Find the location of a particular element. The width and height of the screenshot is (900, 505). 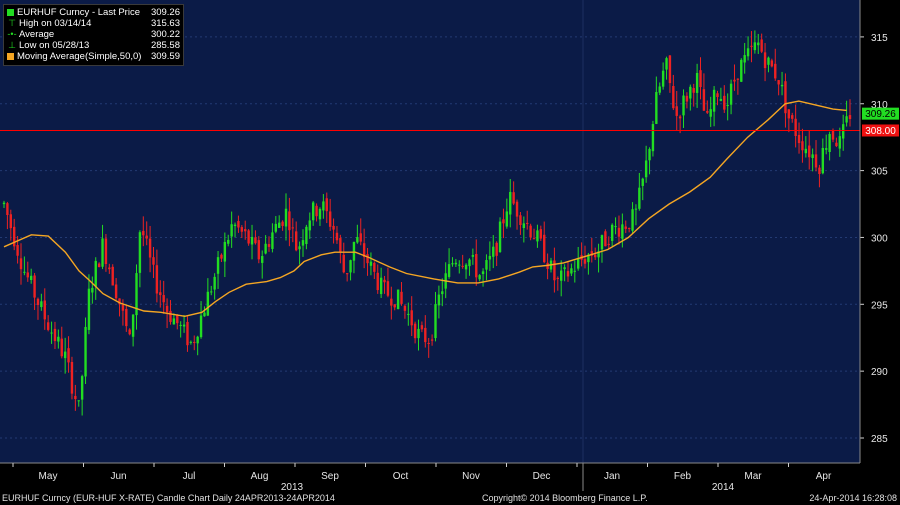

x-tick-label: Jun is located at coordinates (118, 476).